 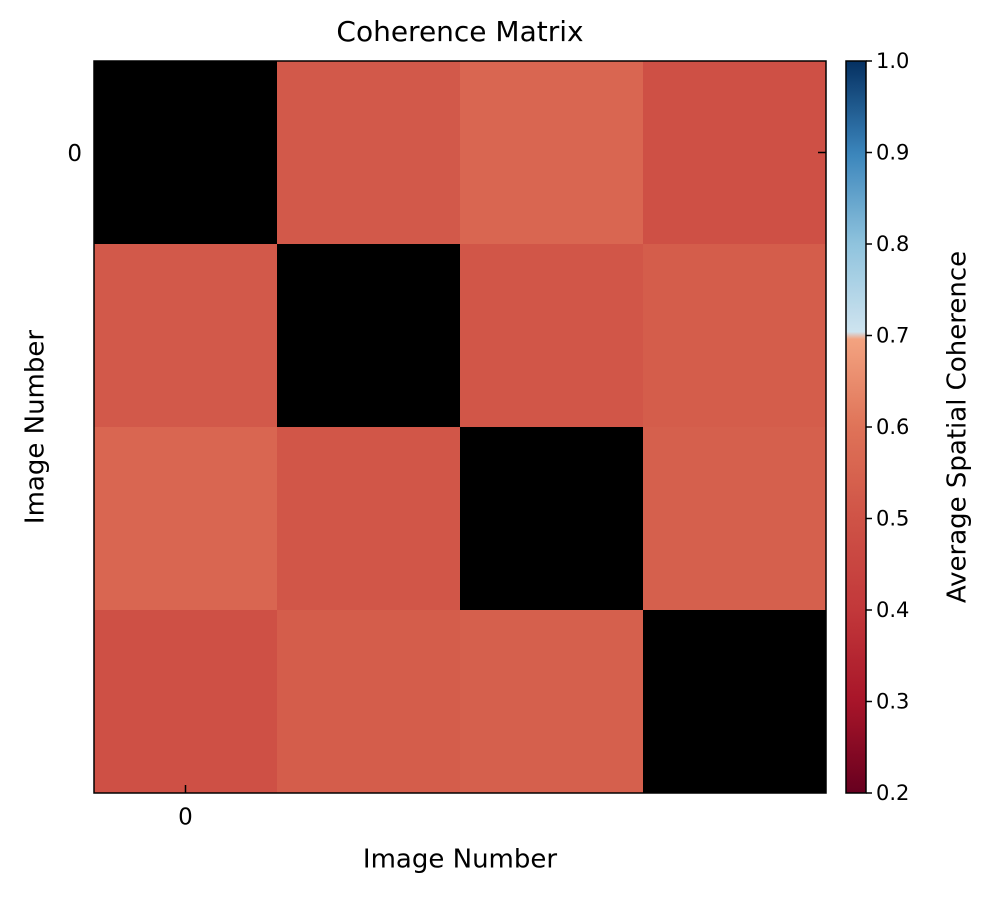 What do you see at coordinates (892, 702) in the screenshot?
I see `colorbar-tick-label: 0.3` at bounding box center [892, 702].